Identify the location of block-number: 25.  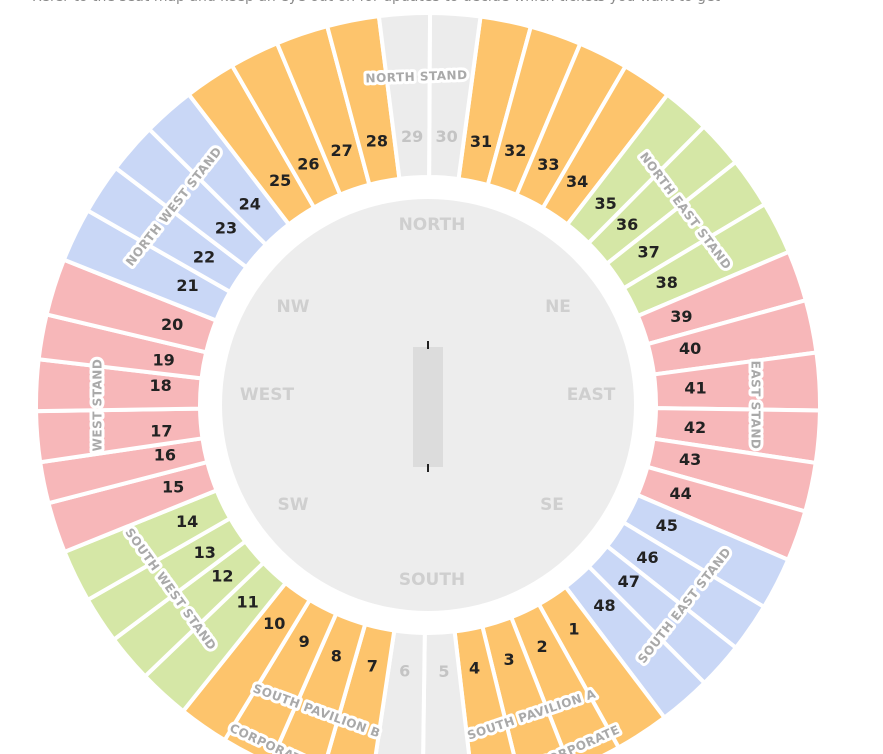
(280, 180).